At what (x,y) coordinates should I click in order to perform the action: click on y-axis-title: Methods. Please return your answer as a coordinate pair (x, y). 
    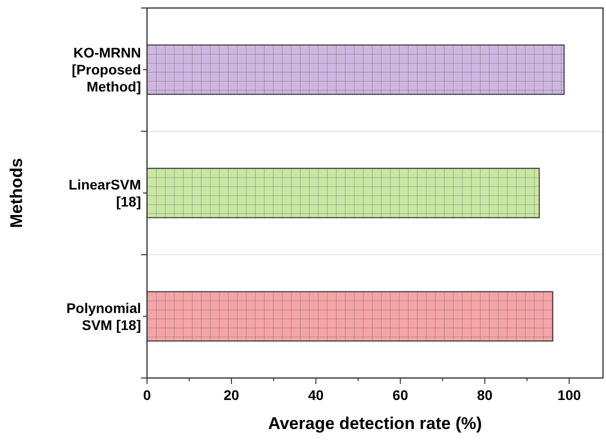
    Looking at the image, I should click on (16, 193).